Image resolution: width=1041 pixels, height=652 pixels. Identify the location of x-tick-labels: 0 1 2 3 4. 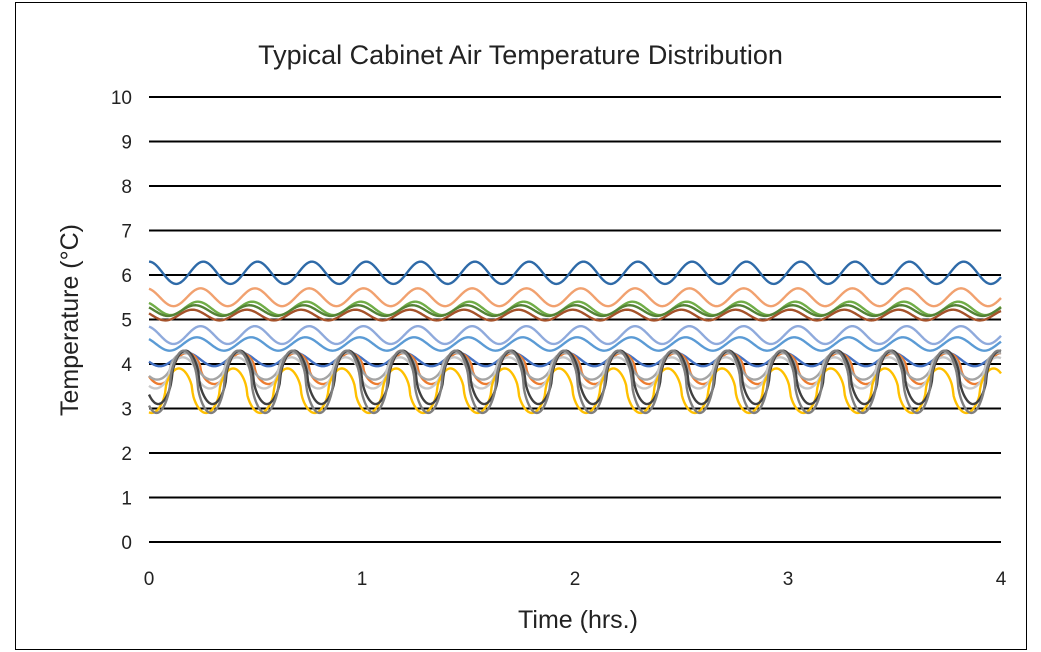
(575, 579).